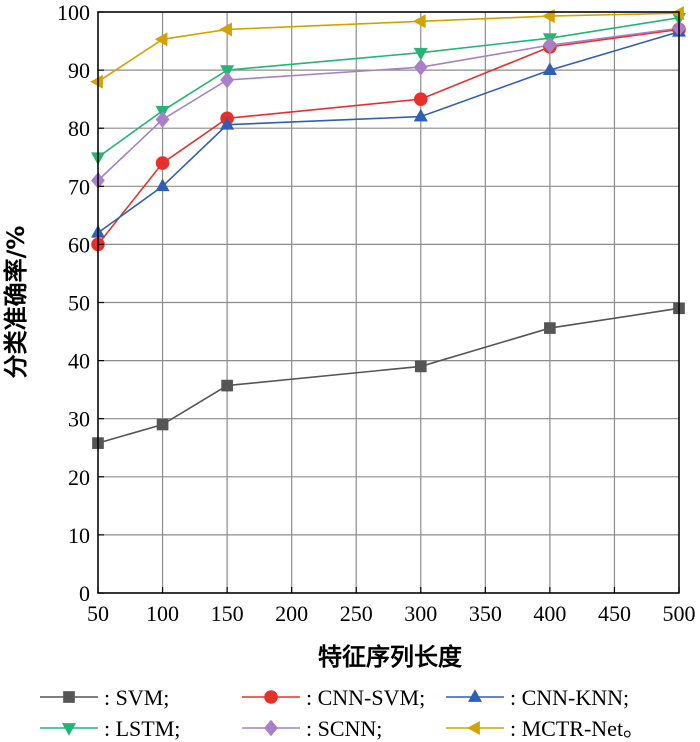 The image size is (700, 742). Describe the element at coordinates (391, 606) in the screenshot. I see `x-axis-ticks: 50 100 150 200 250 300 350 400 450 500` at that location.